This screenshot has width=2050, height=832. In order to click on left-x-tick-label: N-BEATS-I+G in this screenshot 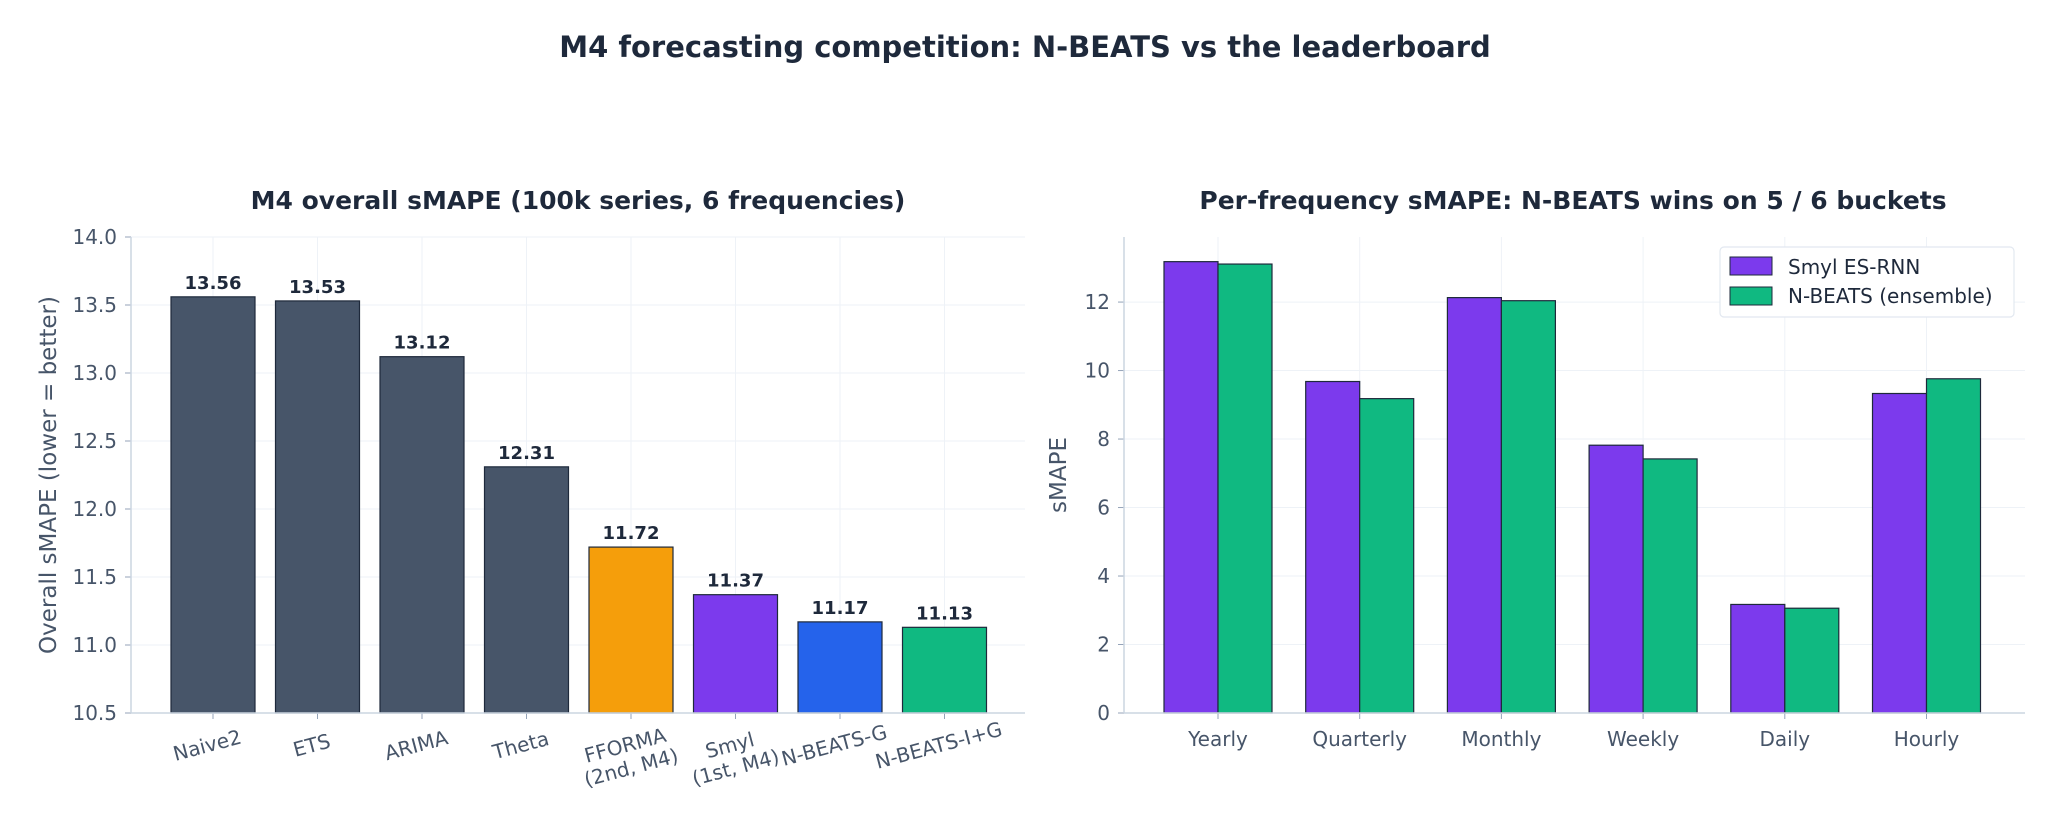, I will do `click(939, 745)`.